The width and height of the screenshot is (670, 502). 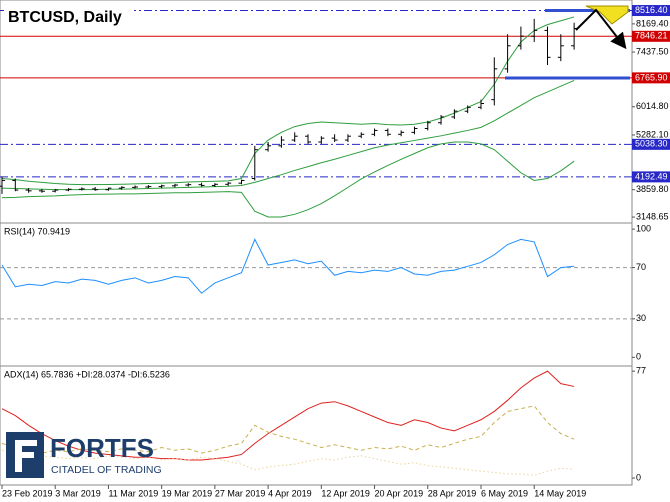 What do you see at coordinates (641, 318) in the screenshot?
I see `y-tick-label: 30` at bounding box center [641, 318].